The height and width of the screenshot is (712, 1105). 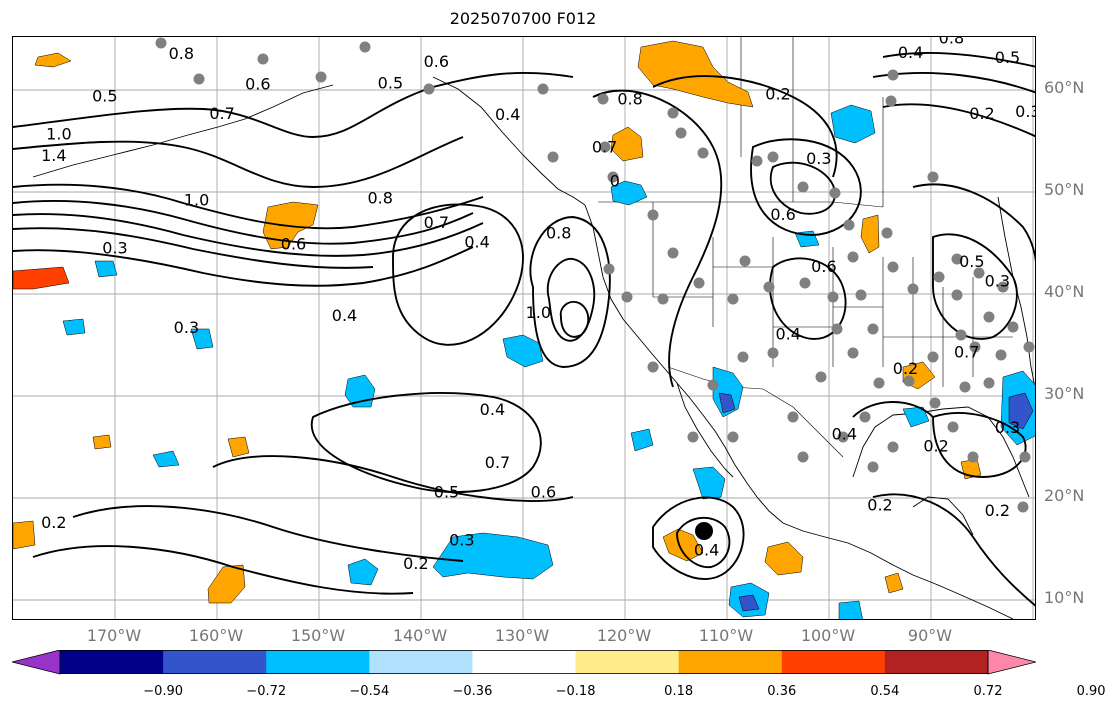 What do you see at coordinates (509, 141) in the screenshot?
I see `coast-alaska` at bounding box center [509, 141].